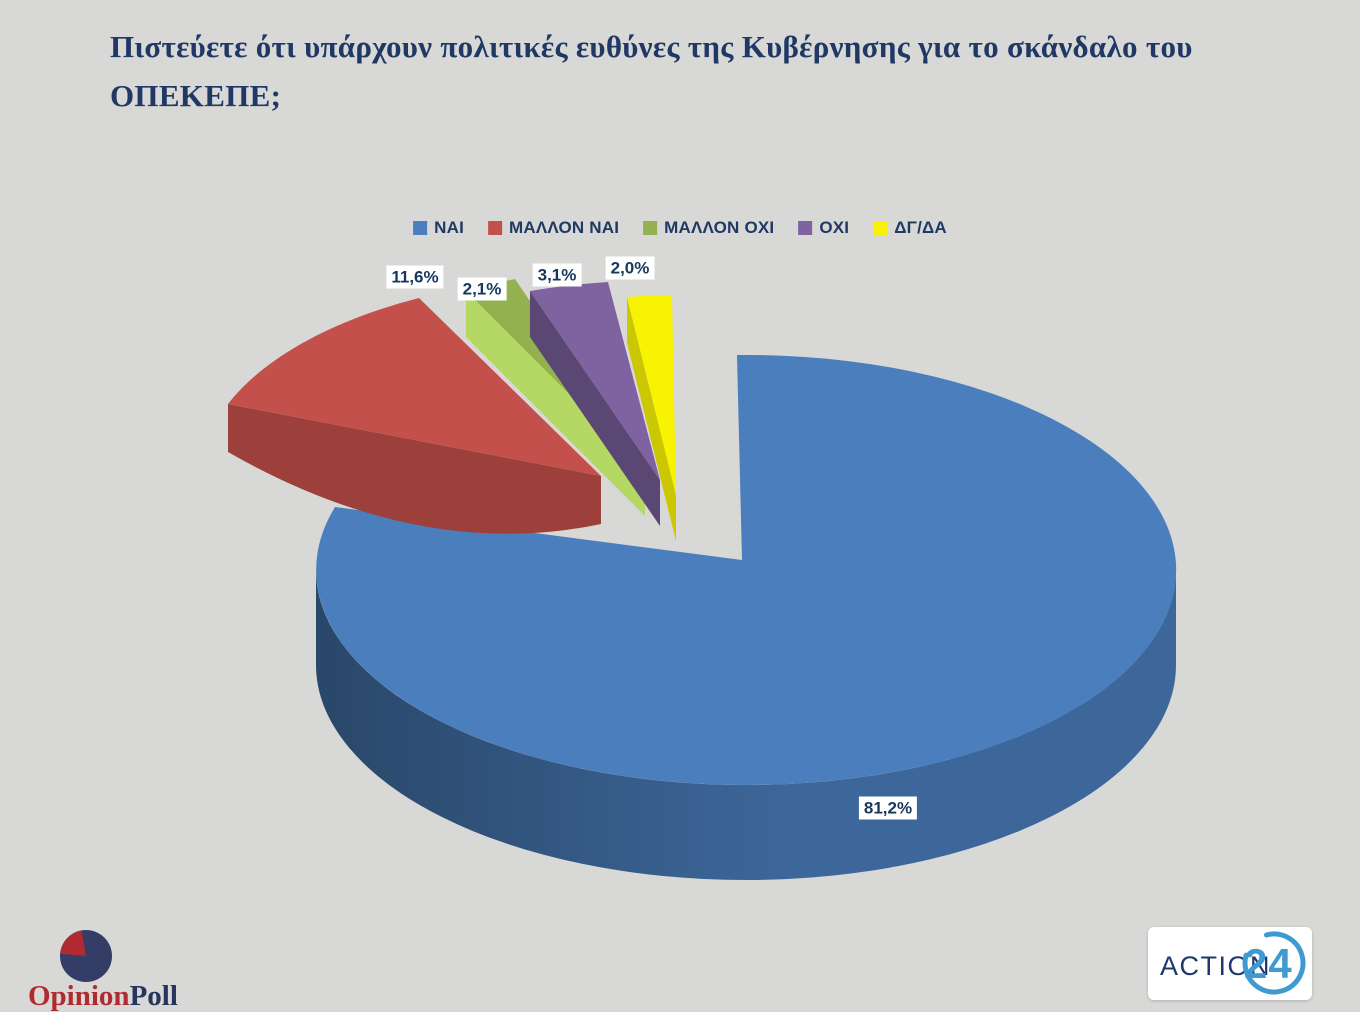 This screenshot has width=1360, height=1020. What do you see at coordinates (680, 1016) in the screenshot?
I see `bottom-margin` at bounding box center [680, 1016].